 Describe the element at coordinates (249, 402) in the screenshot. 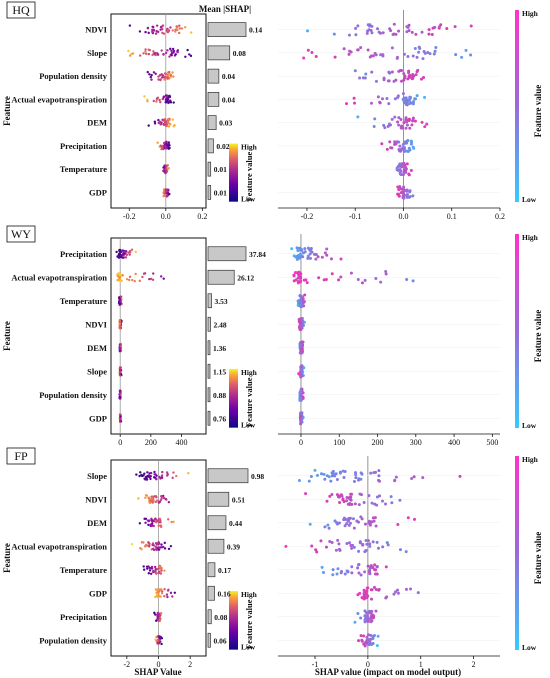

I see `left-colorbar-title: Feature value` at that location.